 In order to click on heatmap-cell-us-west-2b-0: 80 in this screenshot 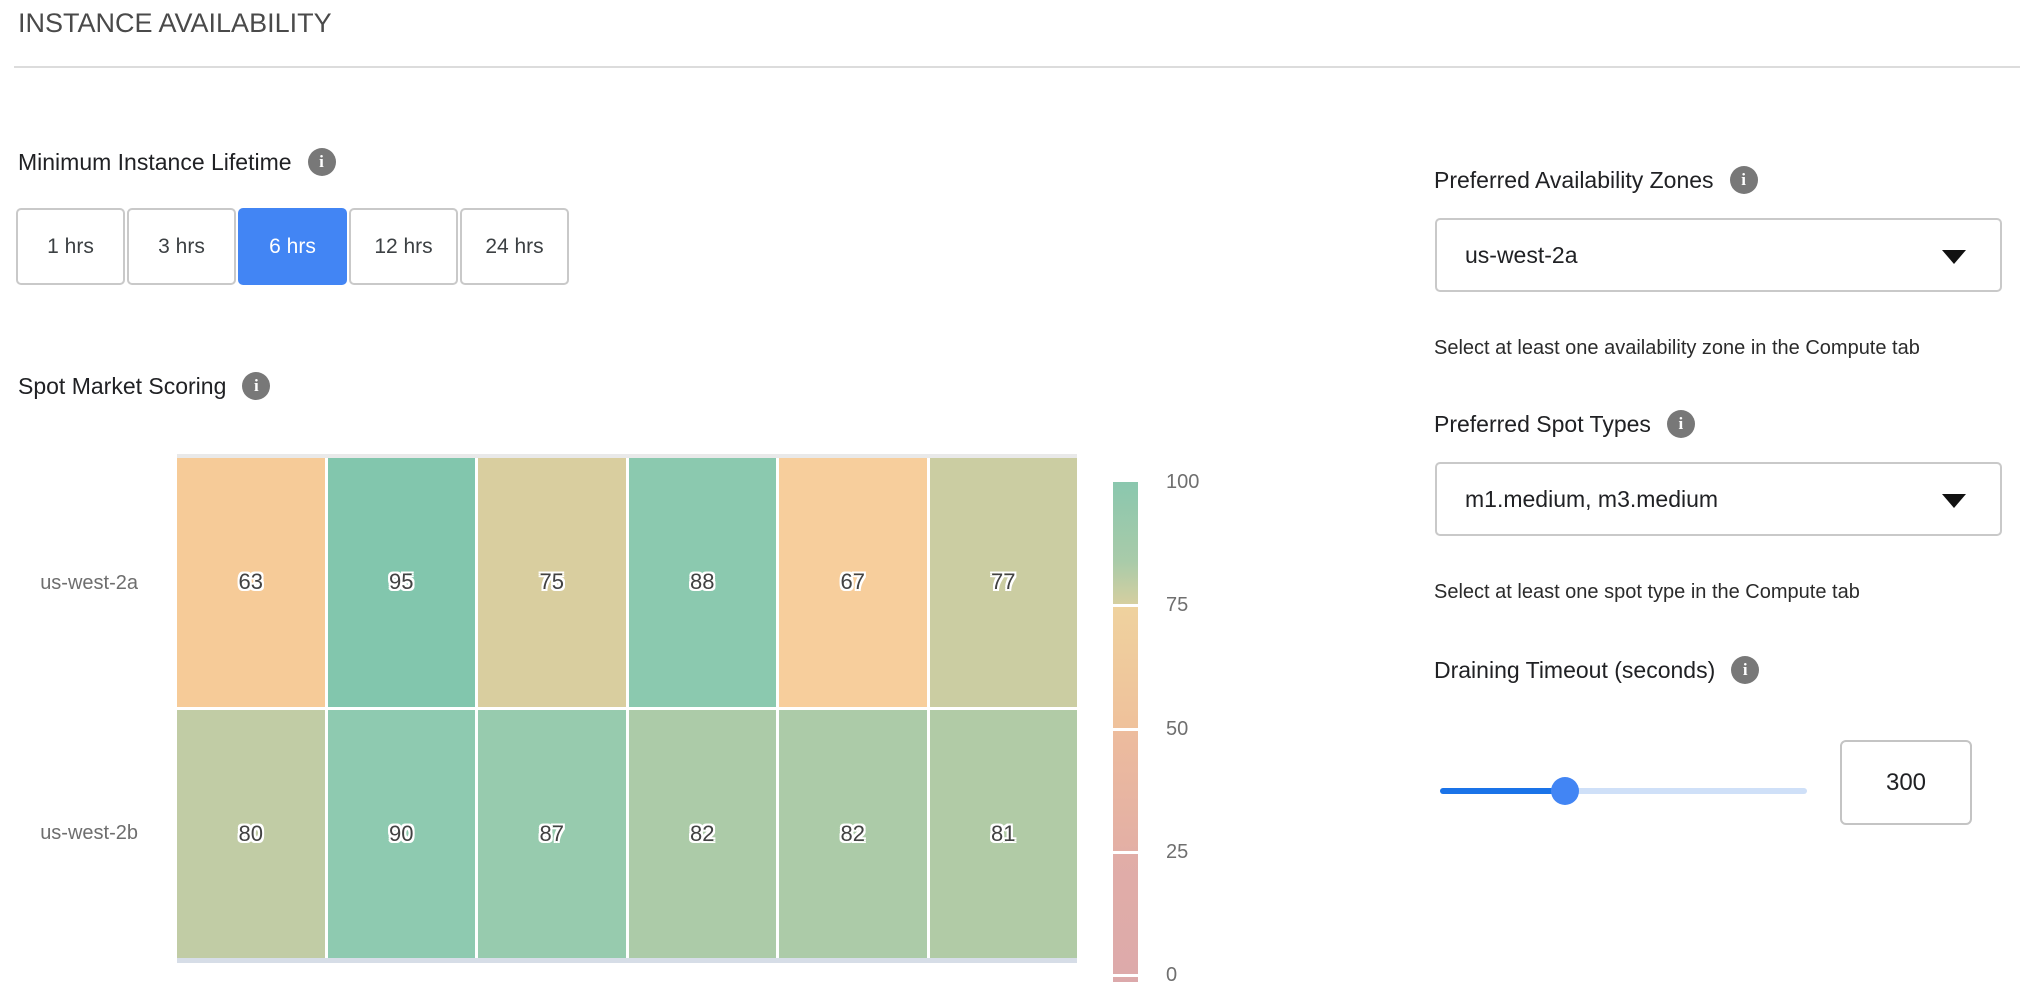, I will do `click(251, 833)`.